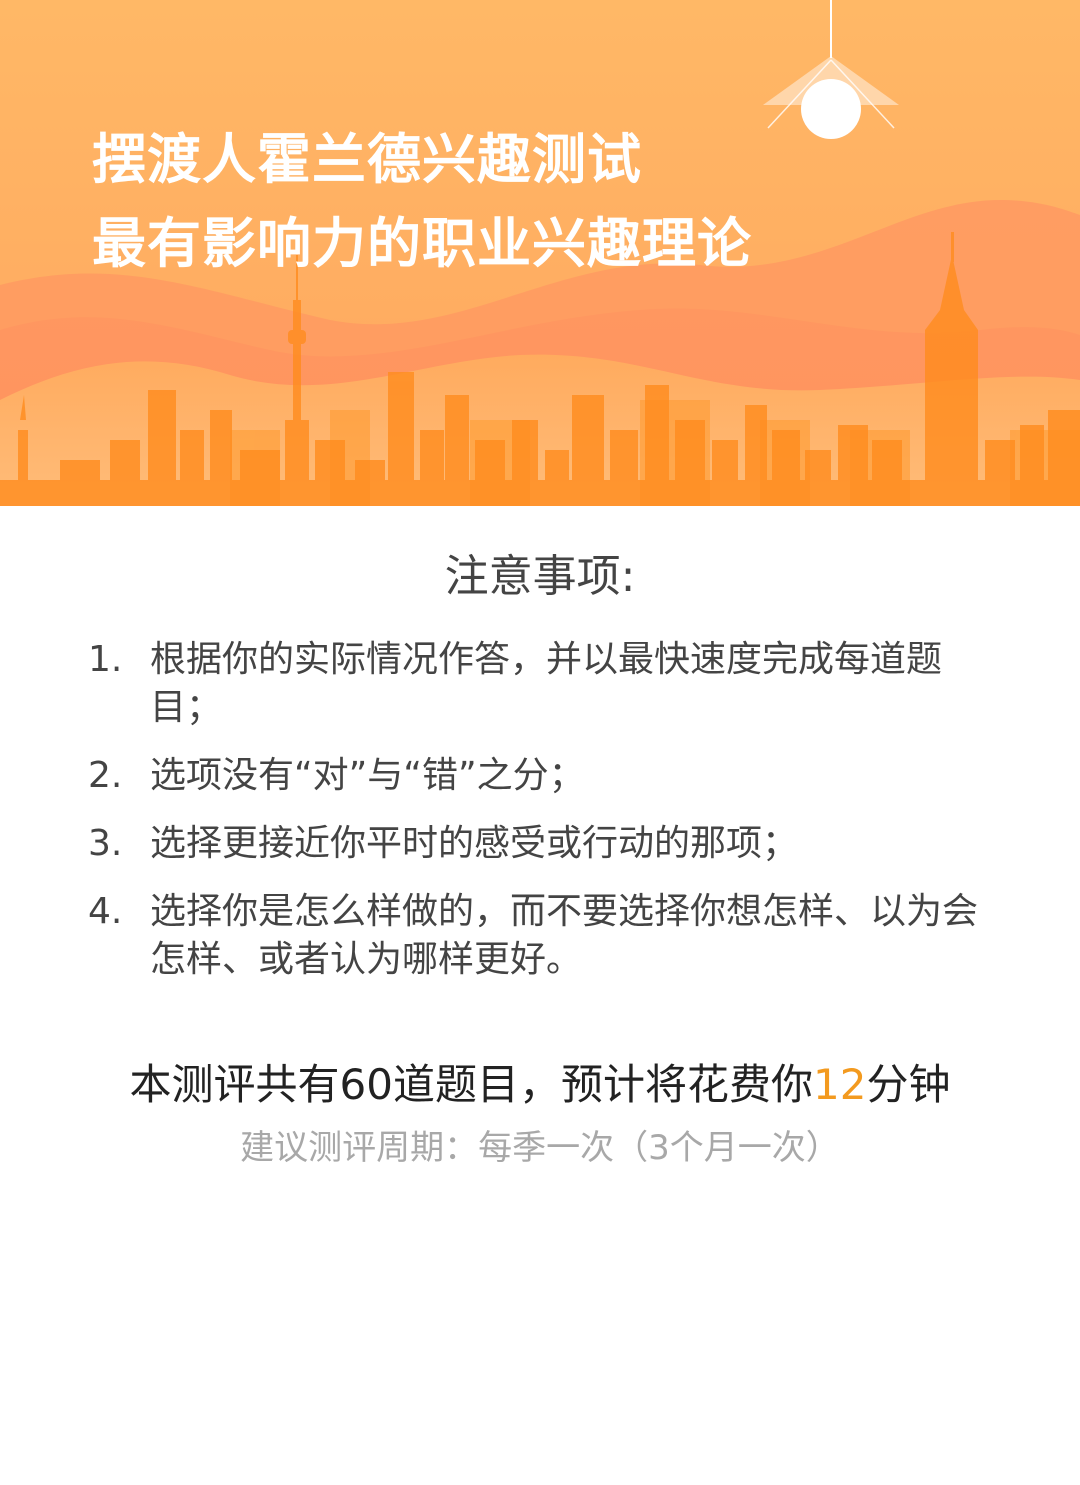 The height and width of the screenshot is (1485, 1080). I want to click on notice-title: 注意事项:, so click(540, 576).